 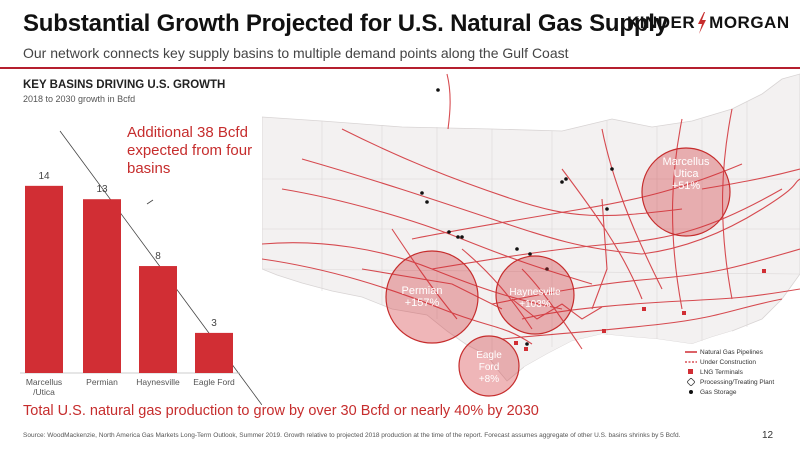 I want to click on category-label-3: Eagle Ford, so click(x=214, y=382).